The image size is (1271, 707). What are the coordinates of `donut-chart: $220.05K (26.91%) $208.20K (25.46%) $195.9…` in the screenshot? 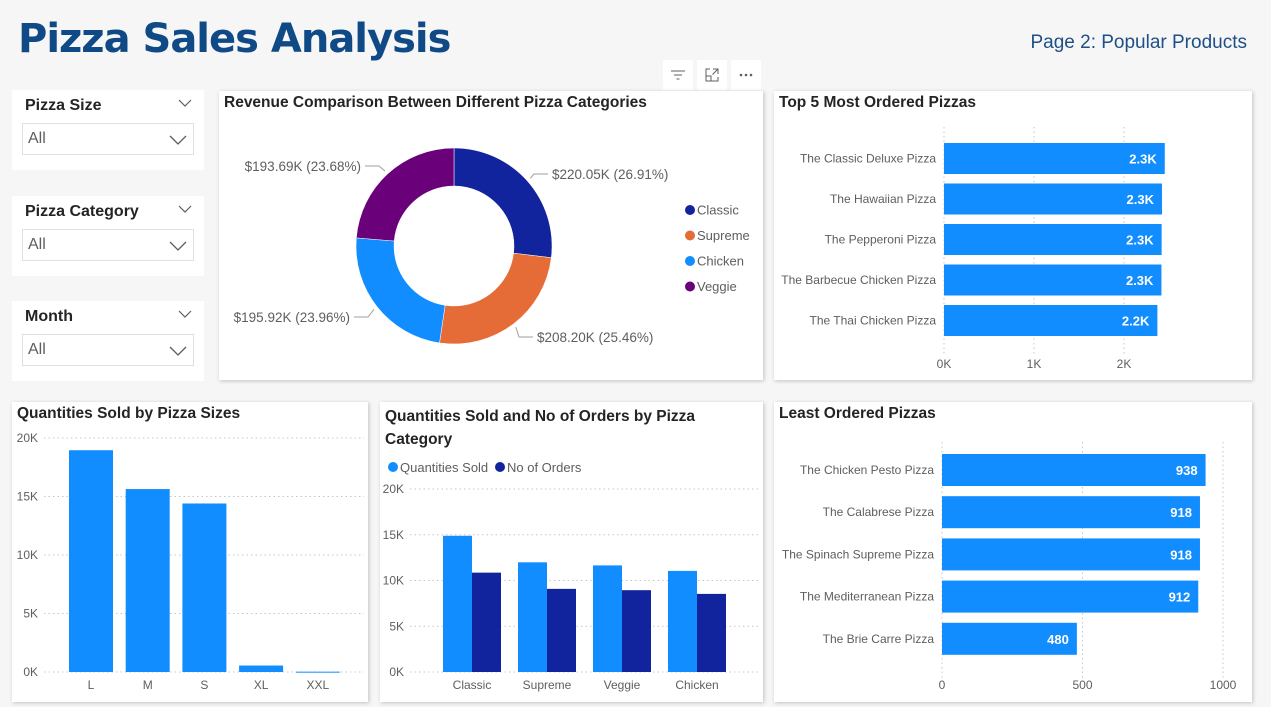 It's located at (492, 246).